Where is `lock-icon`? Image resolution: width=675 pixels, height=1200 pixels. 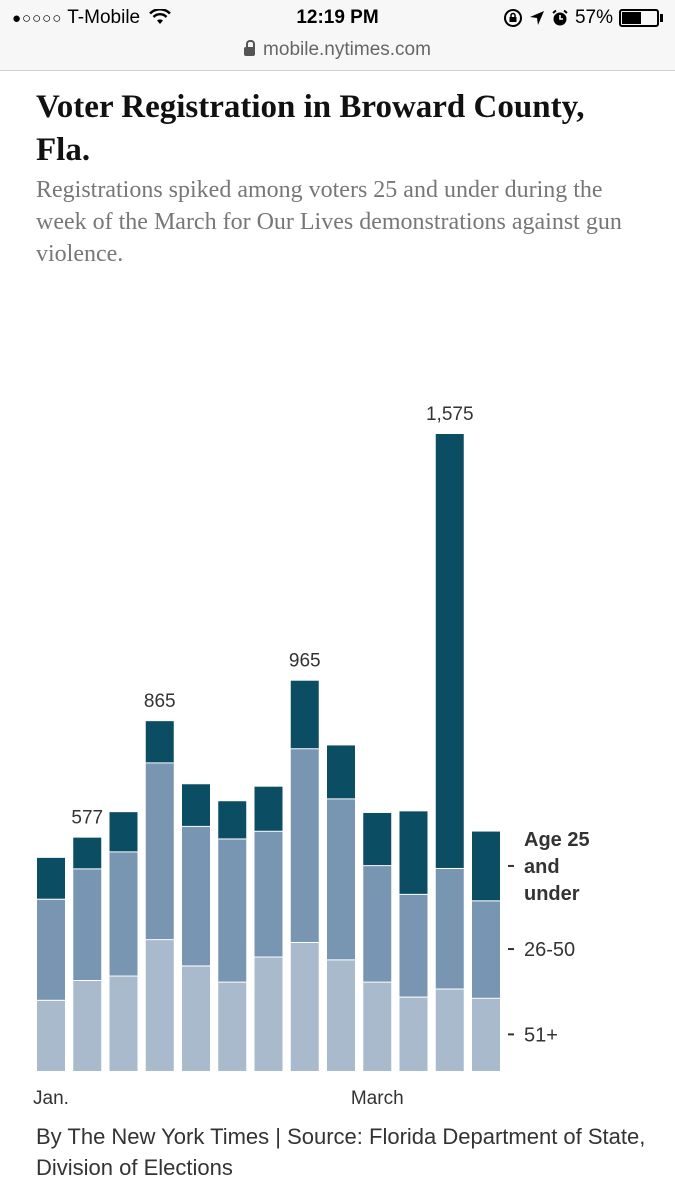 lock-icon is located at coordinates (250, 48).